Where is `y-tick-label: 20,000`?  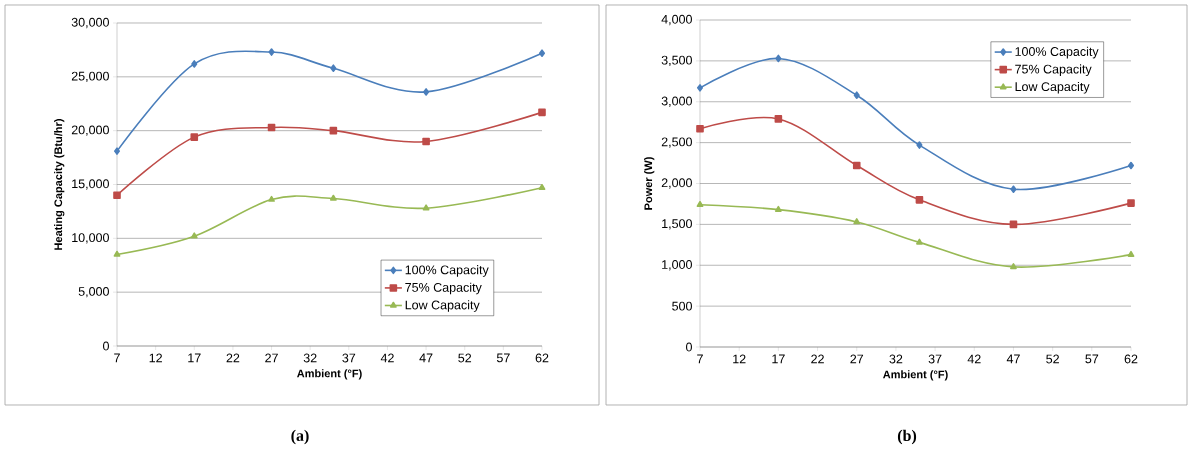
y-tick-label: 20,000 is located at coordinates (90, 130).